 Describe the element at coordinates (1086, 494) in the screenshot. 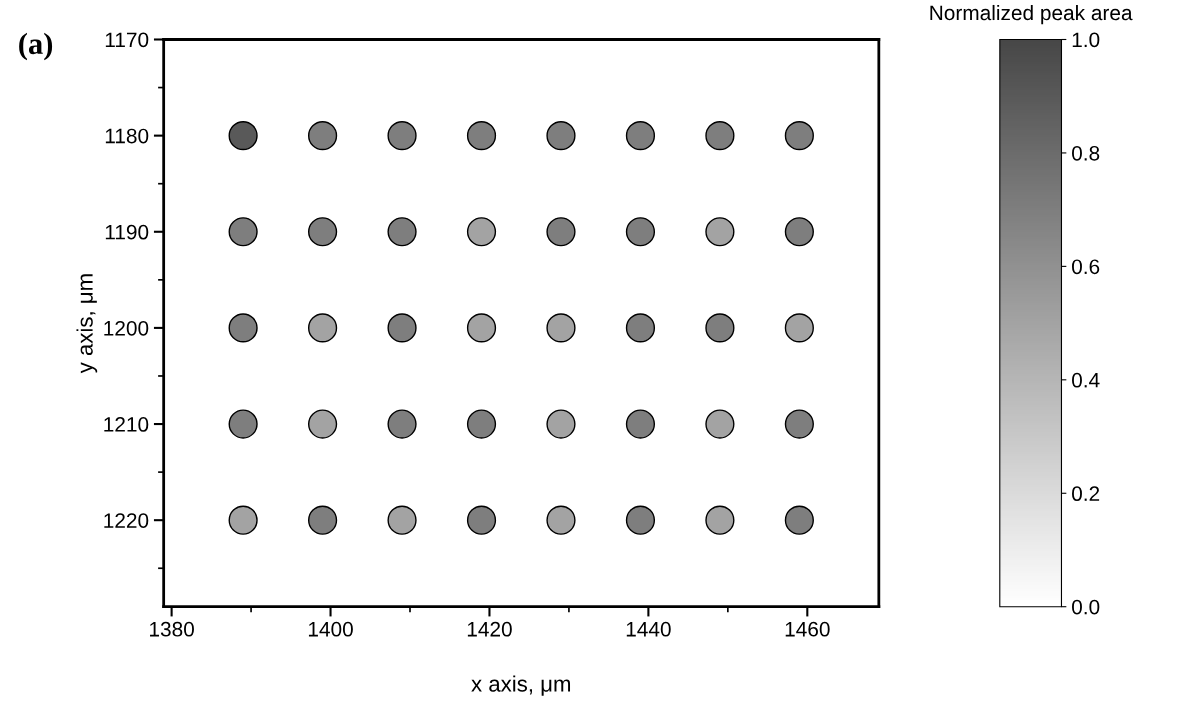

I see `color-bar-label: 0.2` at that location.